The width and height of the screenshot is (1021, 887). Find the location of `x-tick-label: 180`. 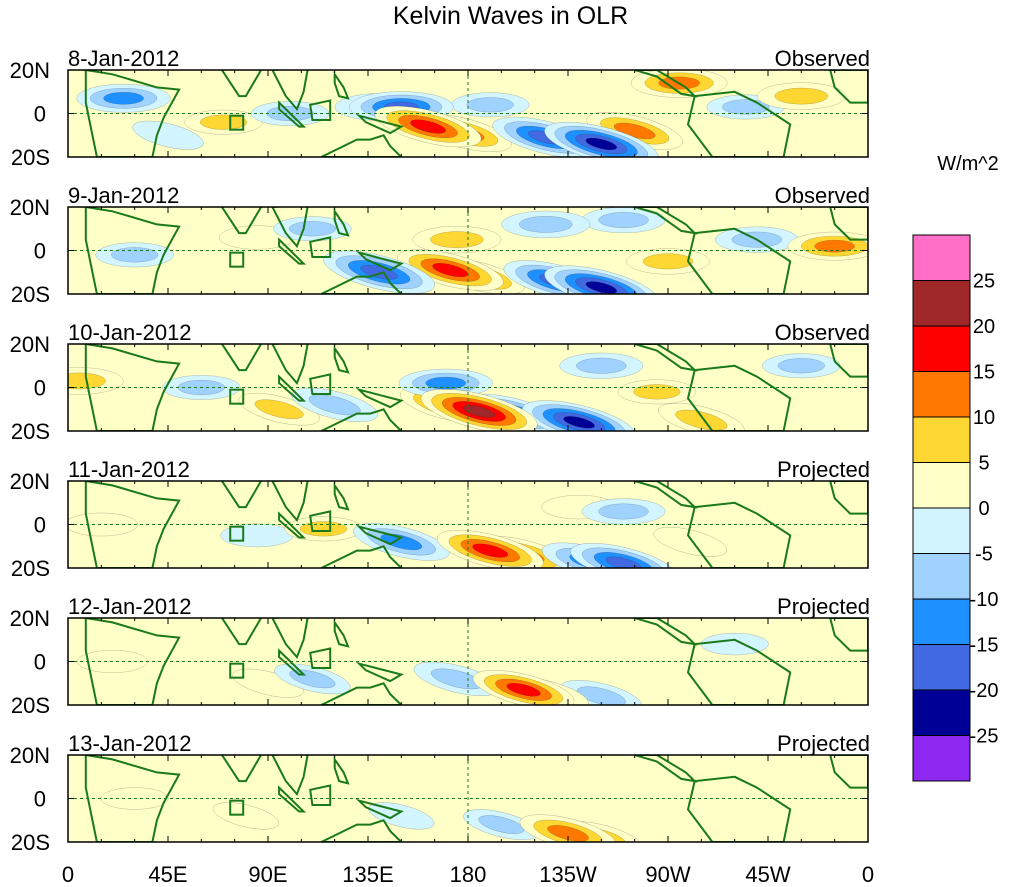

x-tick-label: 180 is located at coordinates (468, 874).